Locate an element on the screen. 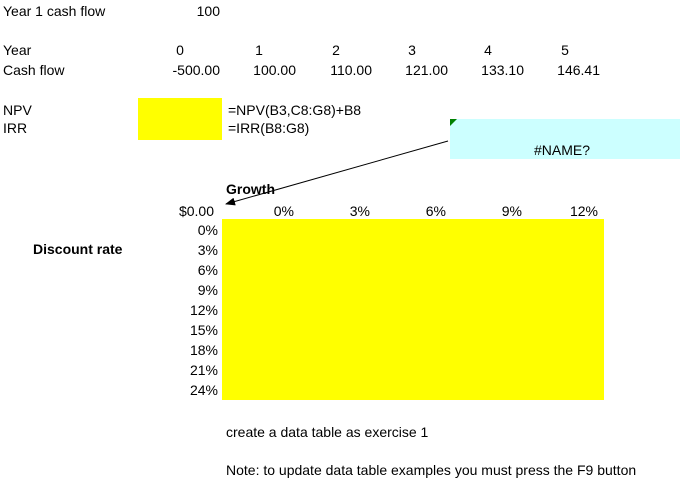 This screenshot has height=504, width=690. cashflow-label: Cash flow is located at coordinates (34, 70).